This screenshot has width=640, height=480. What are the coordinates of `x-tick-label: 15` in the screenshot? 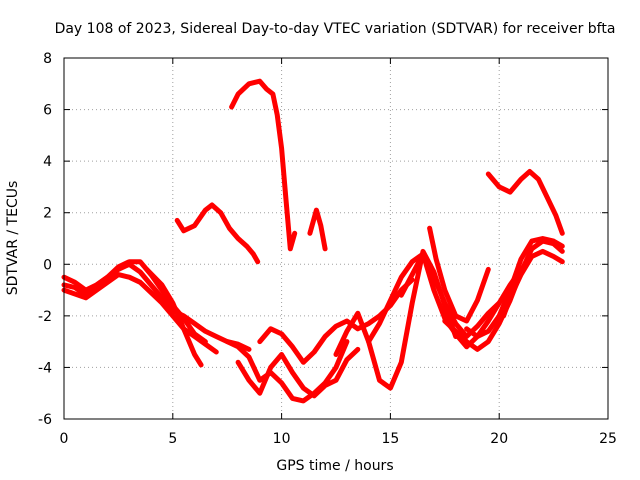 It's located at (390, 439).